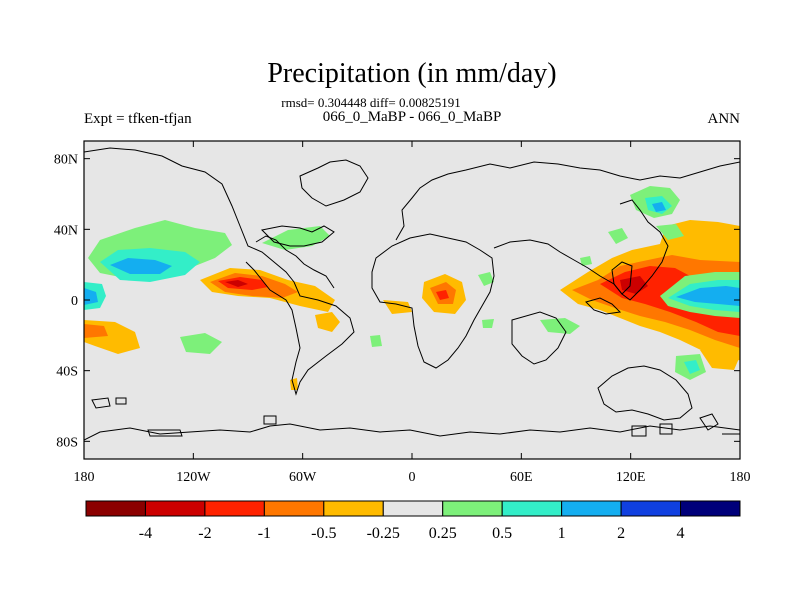 This screenshot has height=600, width=800. What do you see at coordinates (681, 533) in the screenshot?
I see `colorbar-label: 4` at bounding box center [681, 533].